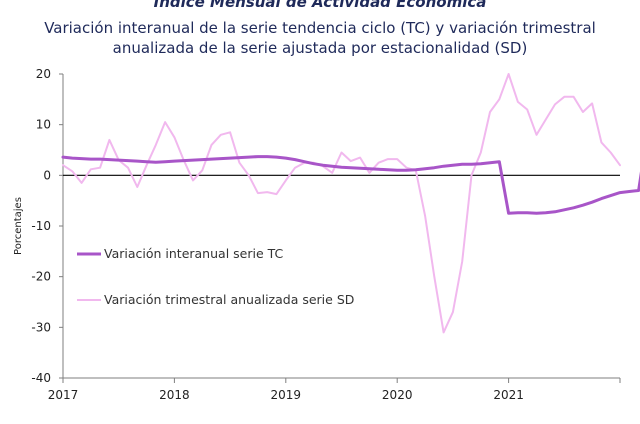 This screenshot has height=424, width=640. Describe the element at coordinates (41, 226) in the screenshot. I see `y-tick-label: -10` at that location.